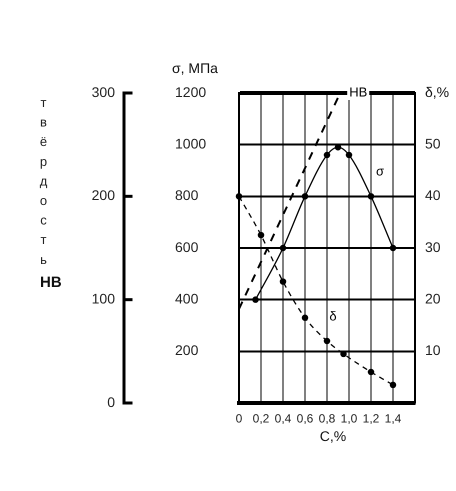 This screenshot has width=456, height=491. Describe the element at coordinates (261, 419) in the screenshot. I see `x-tick-label: 0,2` at that location.